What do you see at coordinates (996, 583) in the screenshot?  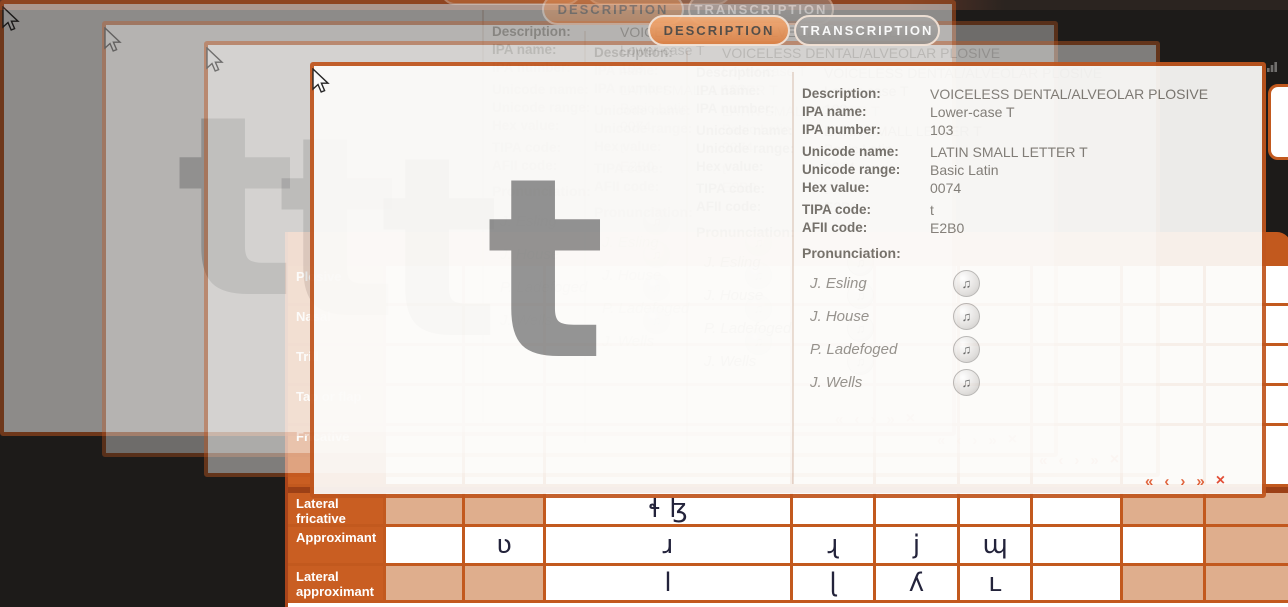 I see `ipa-symbol-cell: ʟ` at bounding box center [996, 583].